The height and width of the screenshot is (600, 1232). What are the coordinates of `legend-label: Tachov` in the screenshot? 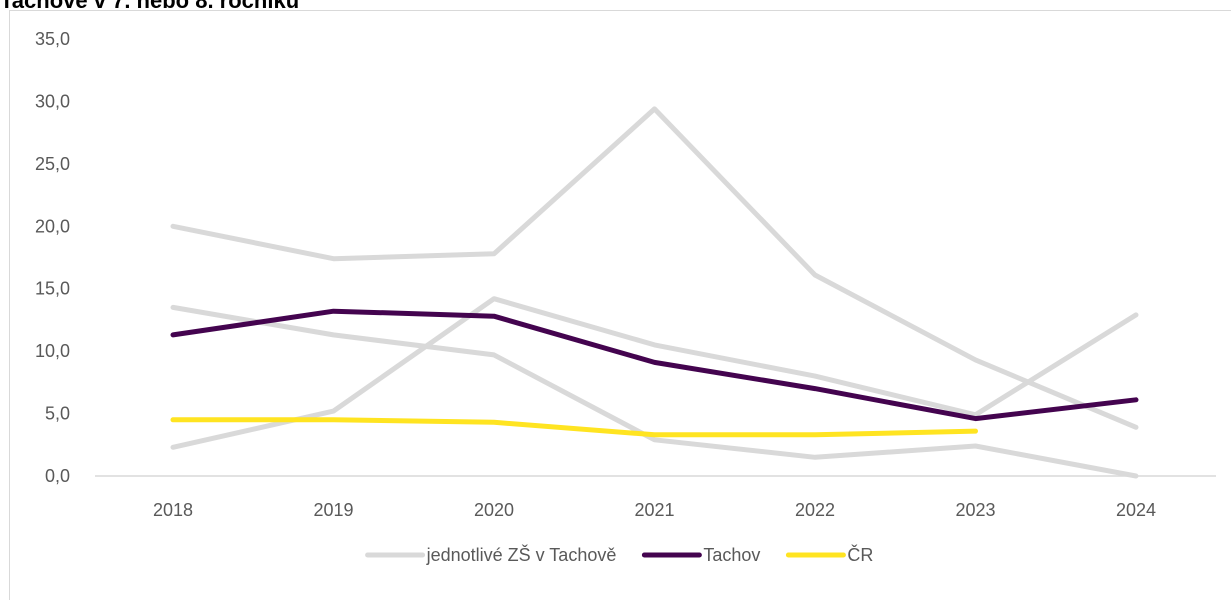 It's located at (731, 555).